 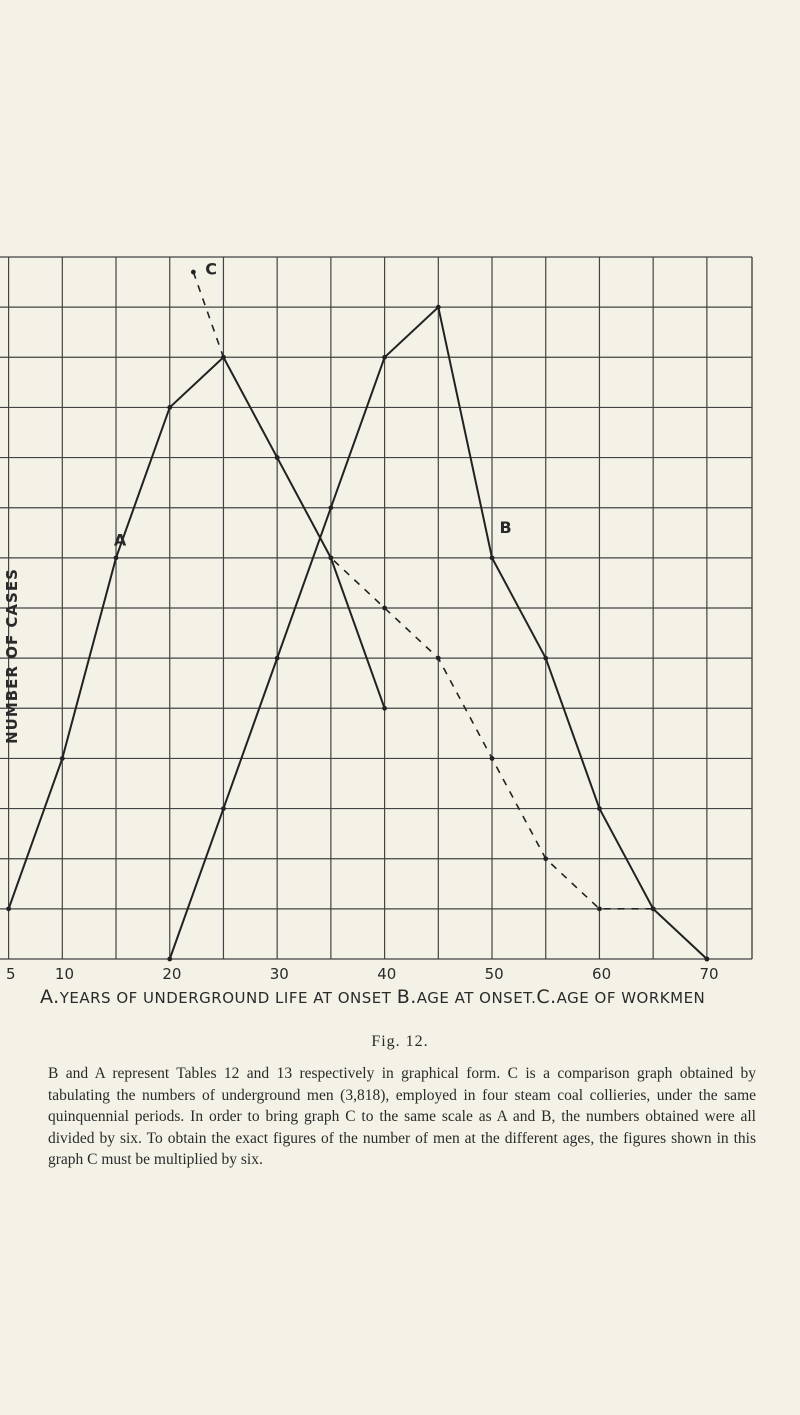 I want to click on x-tick-label: 30, so click(x=279, y=974).